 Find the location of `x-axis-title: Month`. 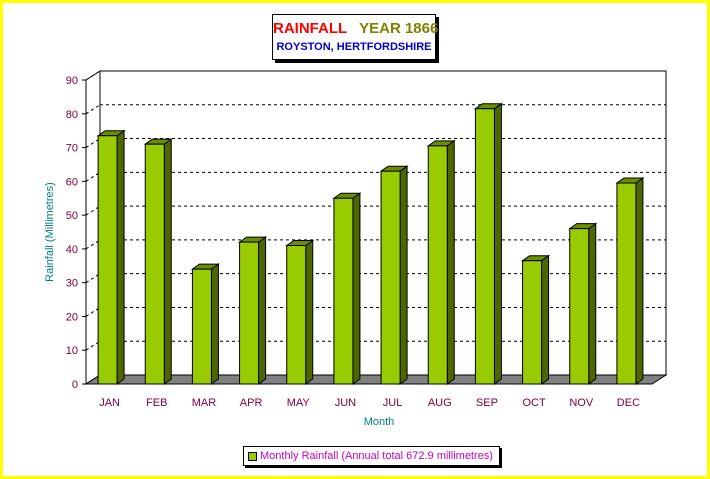

x-axis-title: Month is located at coordinates (379, 422).